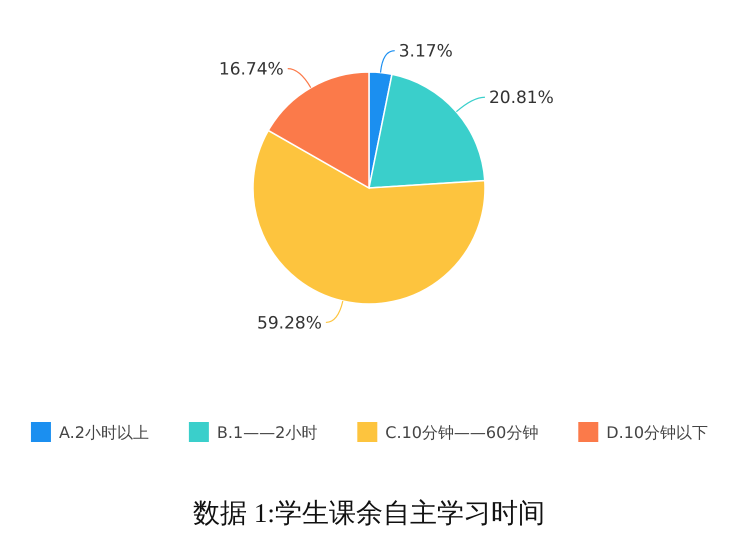 Image resolution: width=739 pixels, height=549 pixels. What do you see at coordinates (267, 432) in the screenshot?
I see `legend-label: B.1——2小时` at bounding box center [267, 432].